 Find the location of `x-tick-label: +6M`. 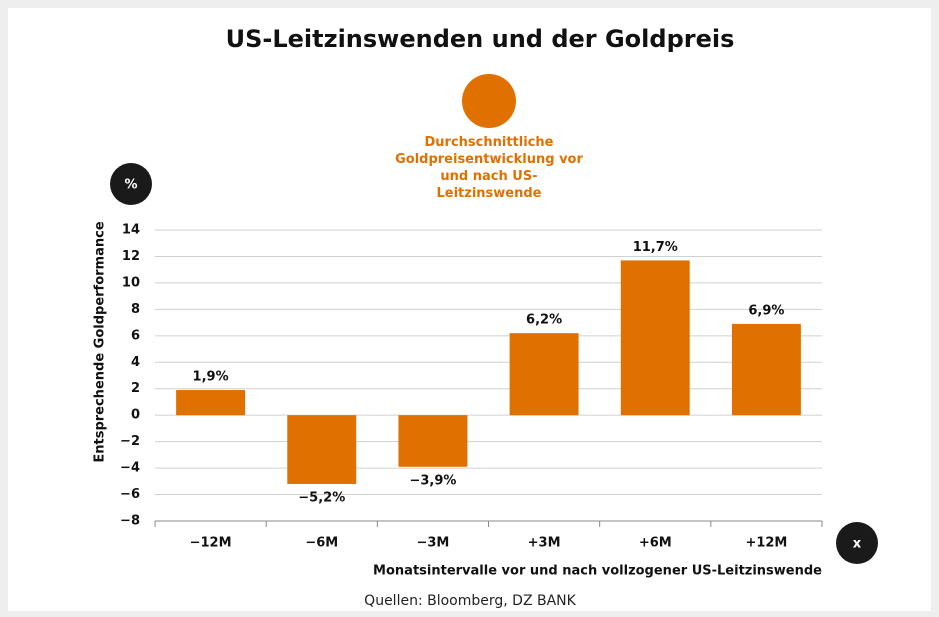

x-tick-label: +6M is located at coordinates (655, 543).